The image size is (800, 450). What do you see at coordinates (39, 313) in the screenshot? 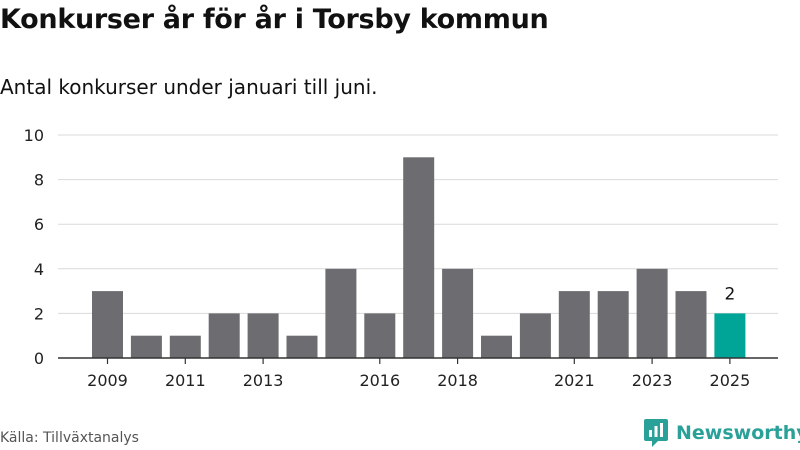
I see `y-tick-label: 2` at bounding box center [39, 313].